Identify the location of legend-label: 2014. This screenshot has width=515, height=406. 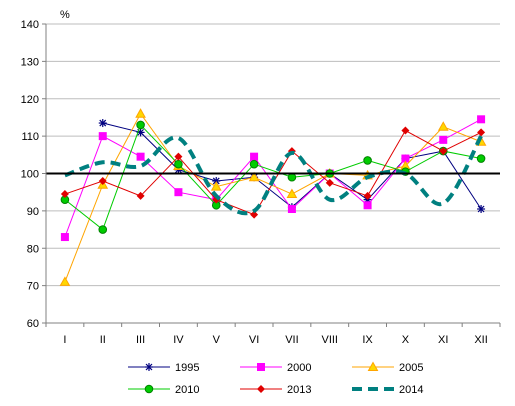
(411, 390).